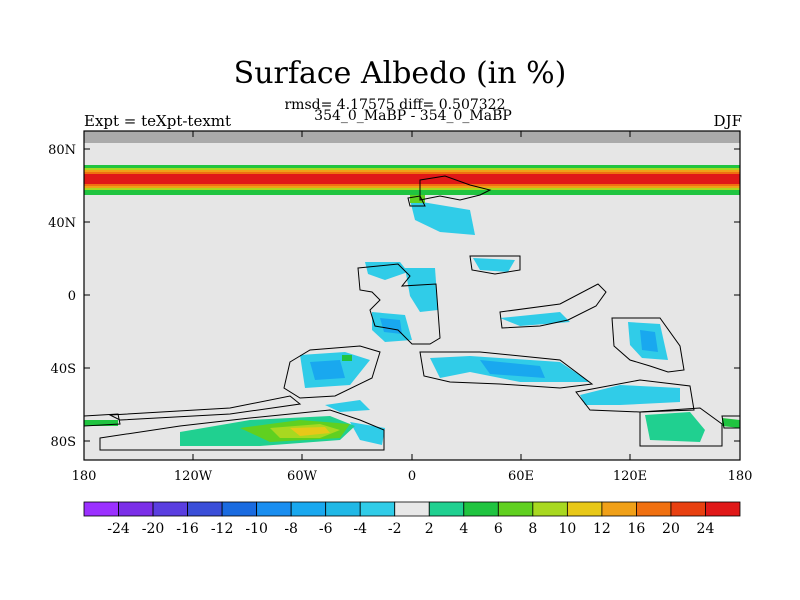  I want to click on colorbar-label: 20, so click(671, 529).